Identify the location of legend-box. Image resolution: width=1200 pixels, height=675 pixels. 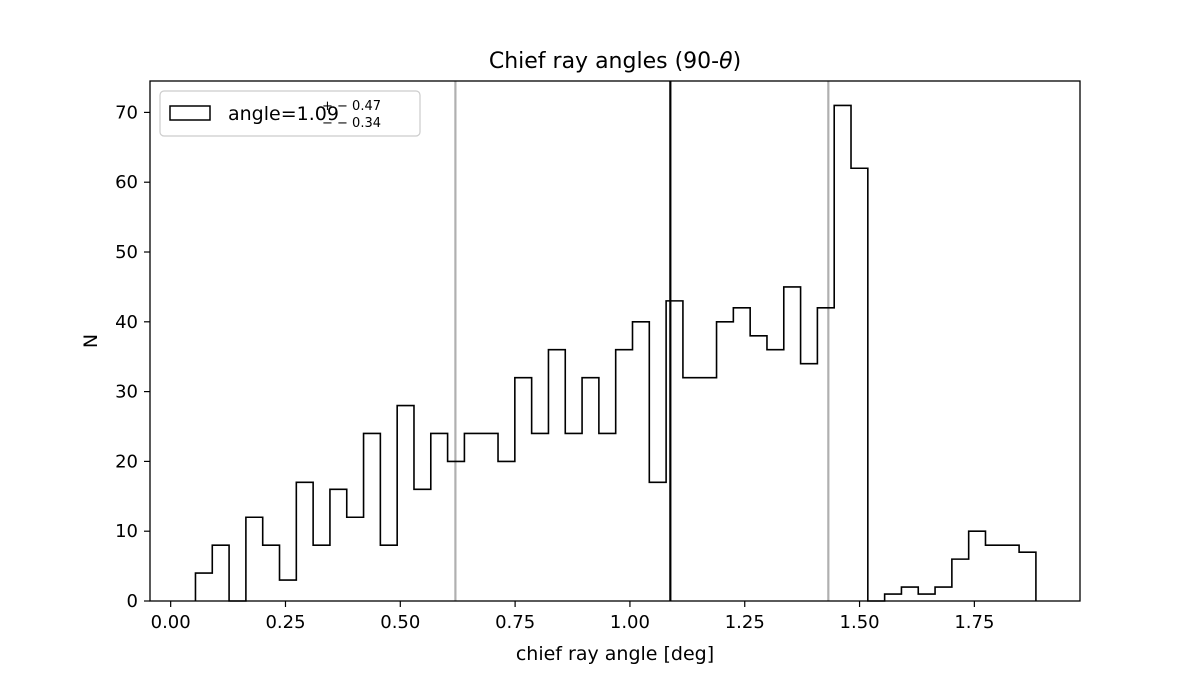
(290, 113).